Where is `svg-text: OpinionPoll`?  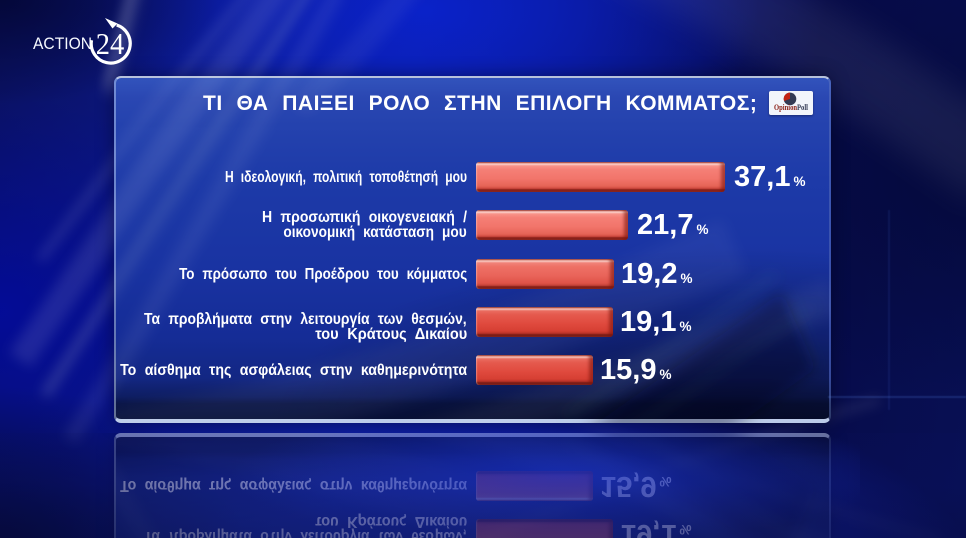 svg-text: OpinionPoll is located at coordinates (791, 107).